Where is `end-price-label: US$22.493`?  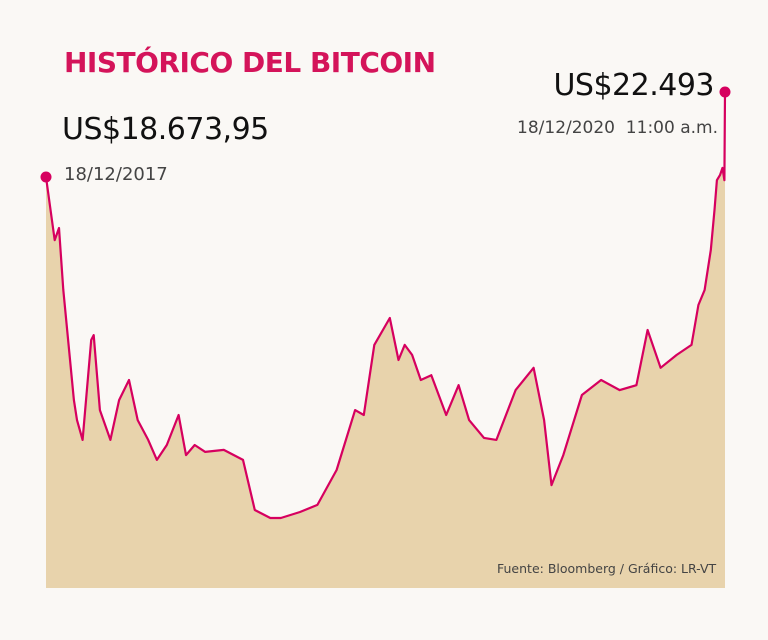 end-price-label: US$22.493 is located at coordinates (633, 85).